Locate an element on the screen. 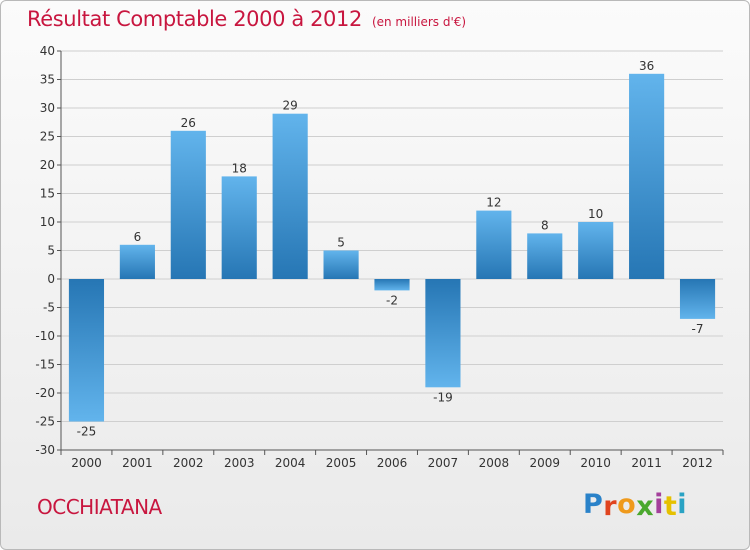  title-unit: (en milliers d'€) is located at coordinates (419, 22).